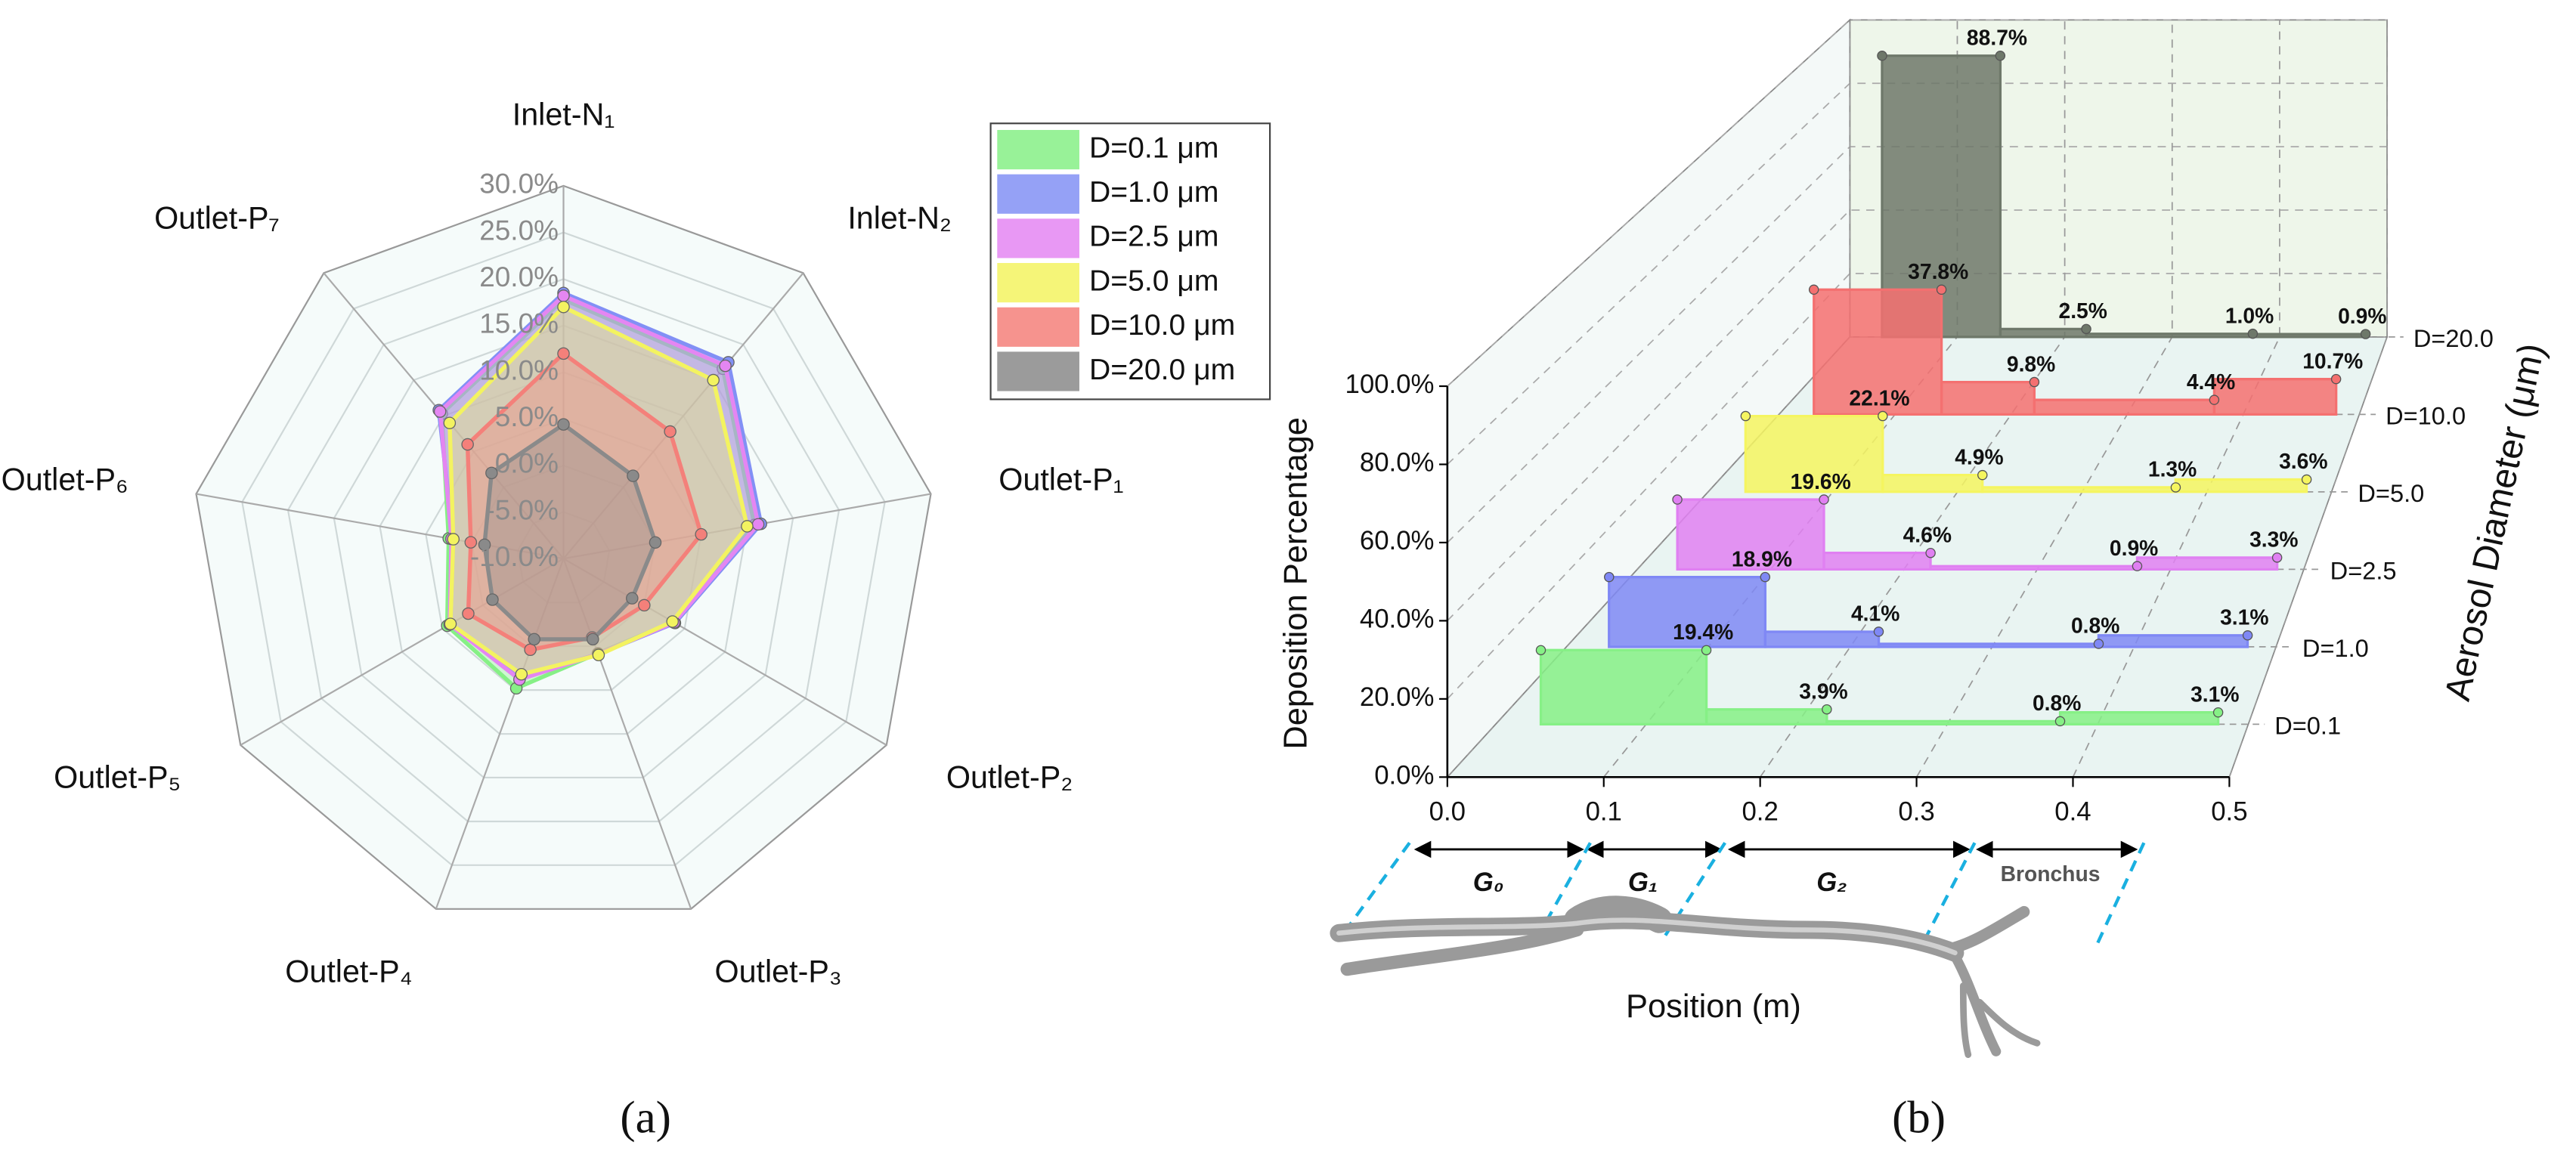  What do you see at coordinates (1162, 325) in the screenshot?
I see `legend-label: D=10.0 μm` at bounding box center [1162, 325].